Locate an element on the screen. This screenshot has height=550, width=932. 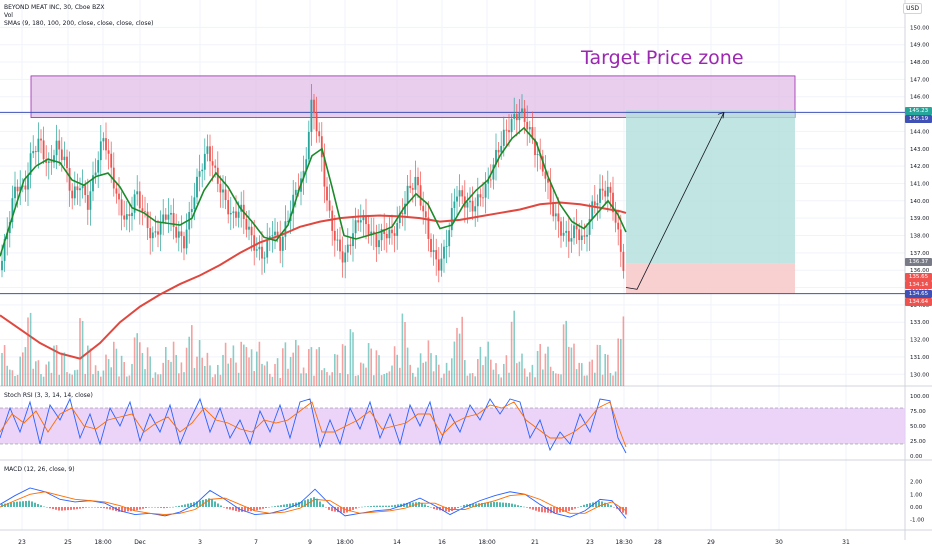
price-label-2: 136.37 is located at coordinates (918, 262).